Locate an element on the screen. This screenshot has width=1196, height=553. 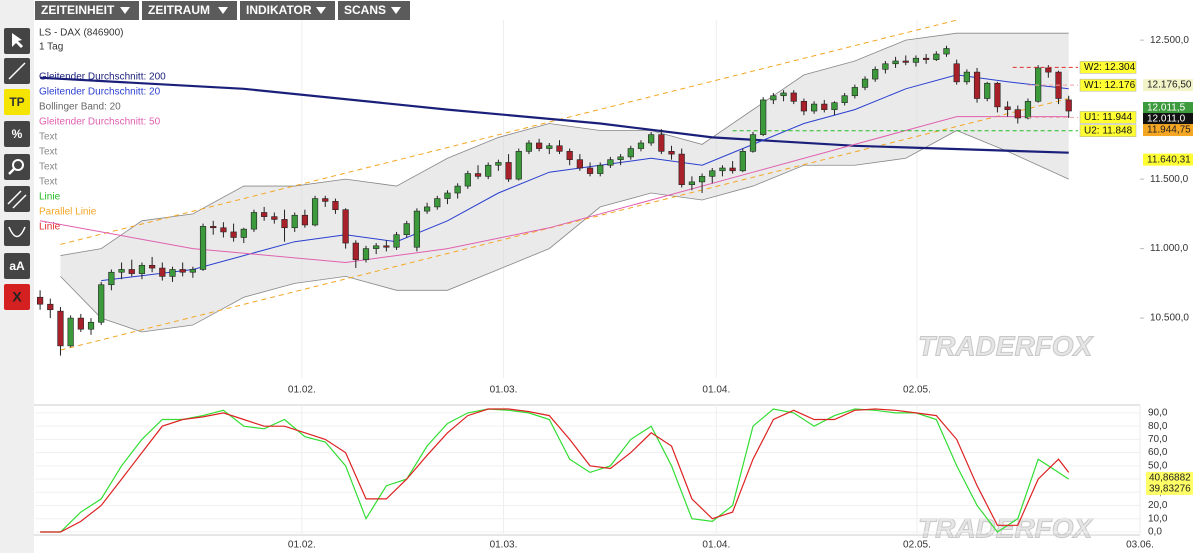
legend-entry: Bollinger Band: 20 is located at coordinates (80, 107).